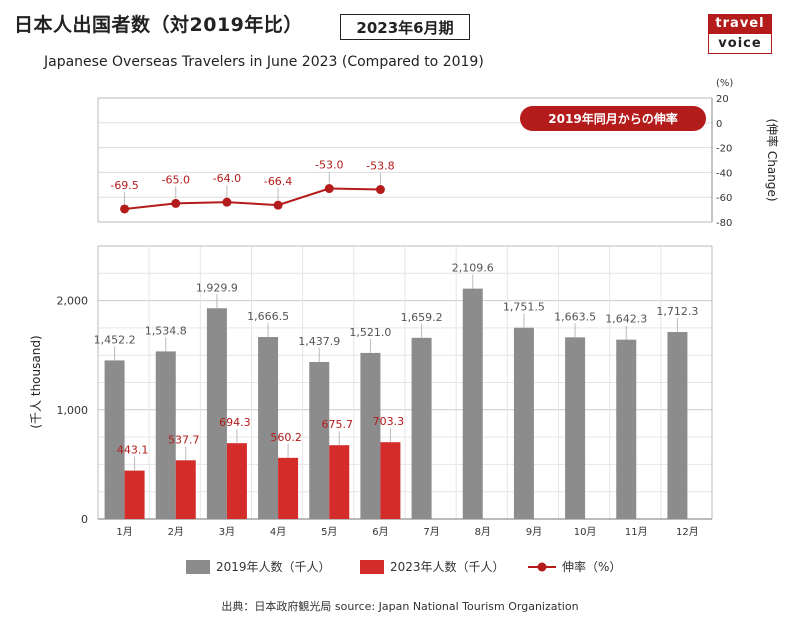  I want to click on bar-2019-data-label: 1,521.0, so click(370, 332).